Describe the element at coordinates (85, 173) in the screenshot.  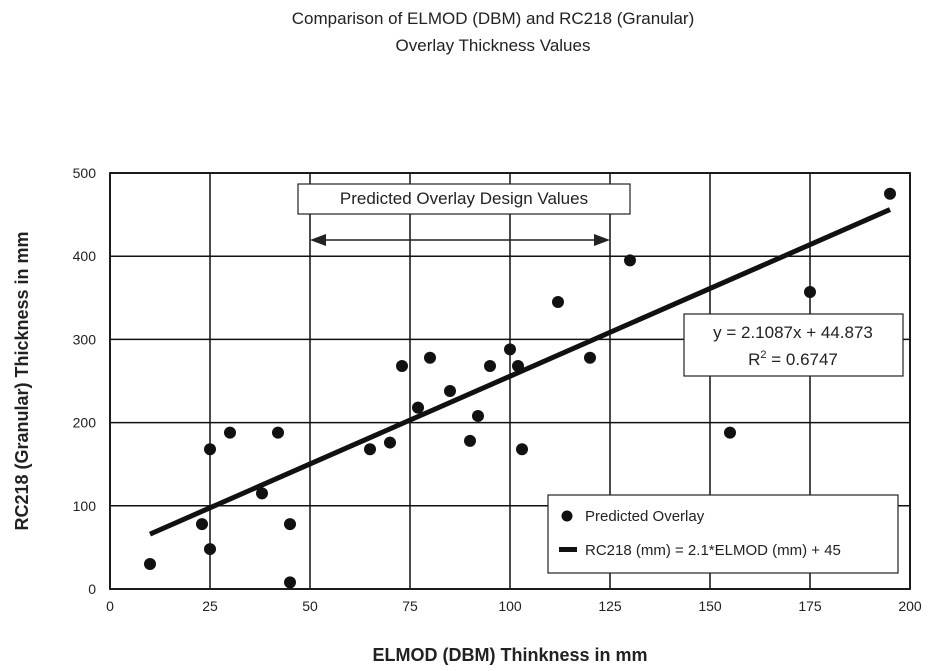
I see `y-tick-label: 500` at that location.